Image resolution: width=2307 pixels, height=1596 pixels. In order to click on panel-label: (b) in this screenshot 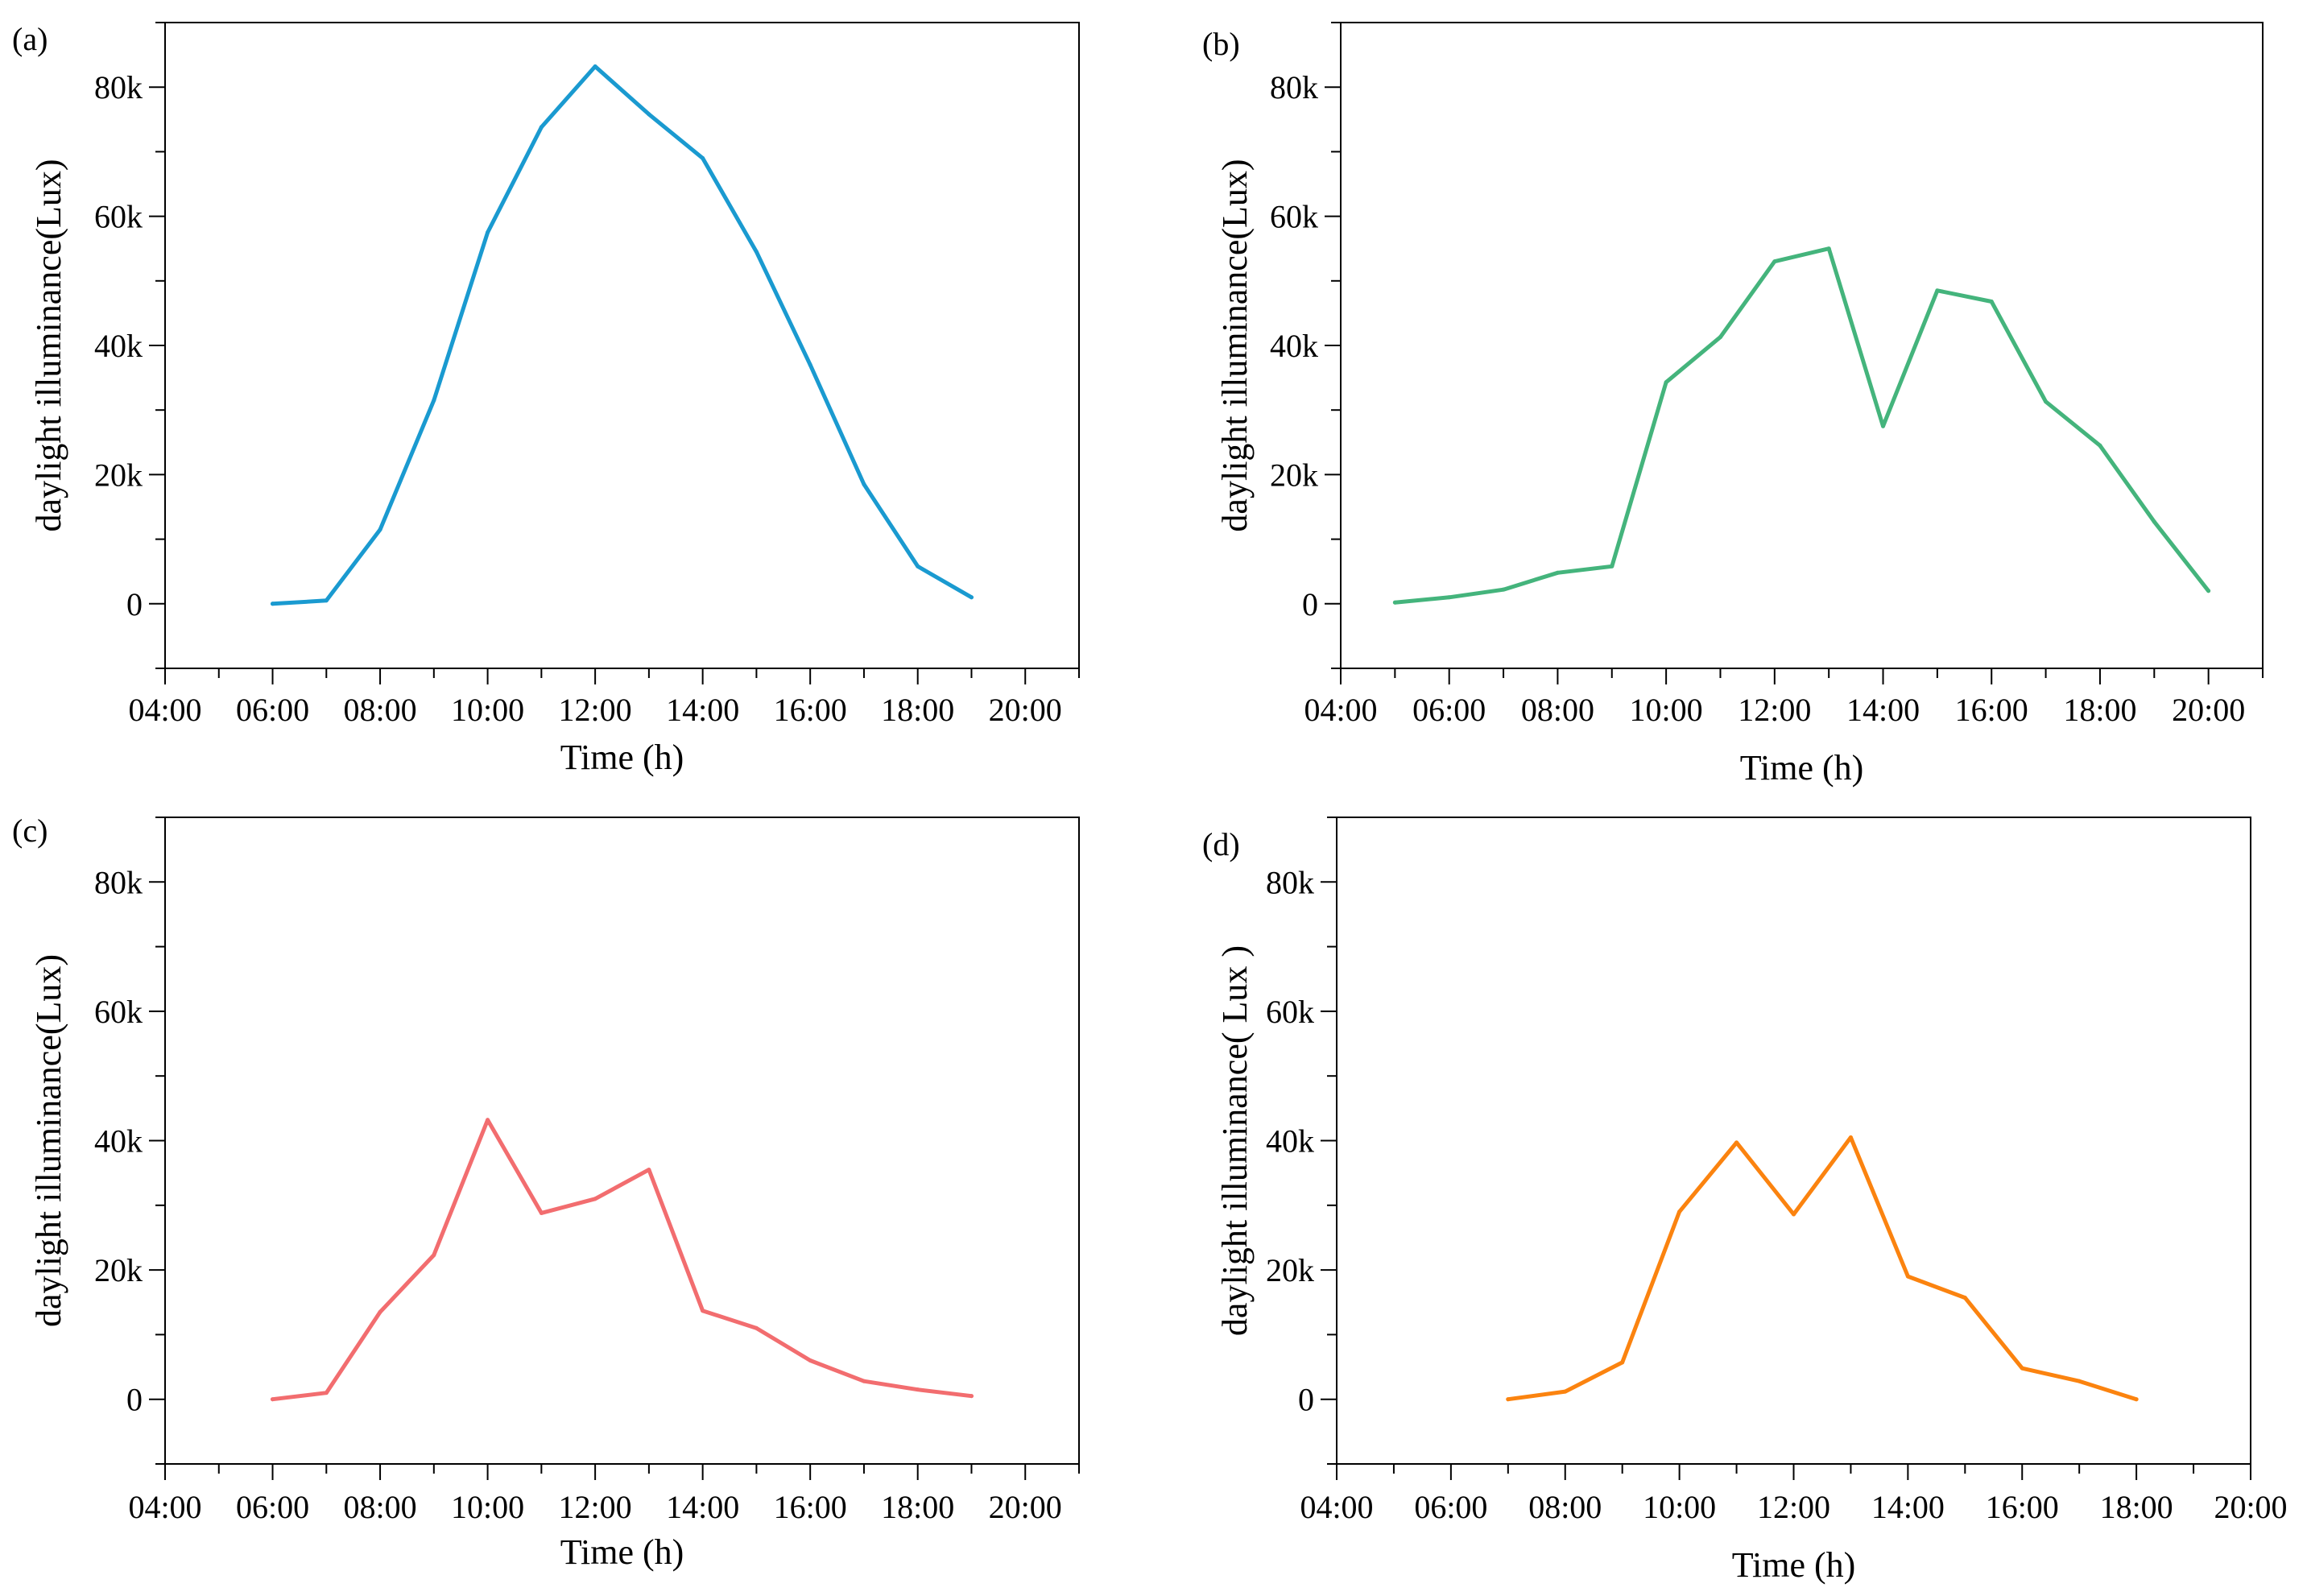, I will do `click(1221, 44)`.